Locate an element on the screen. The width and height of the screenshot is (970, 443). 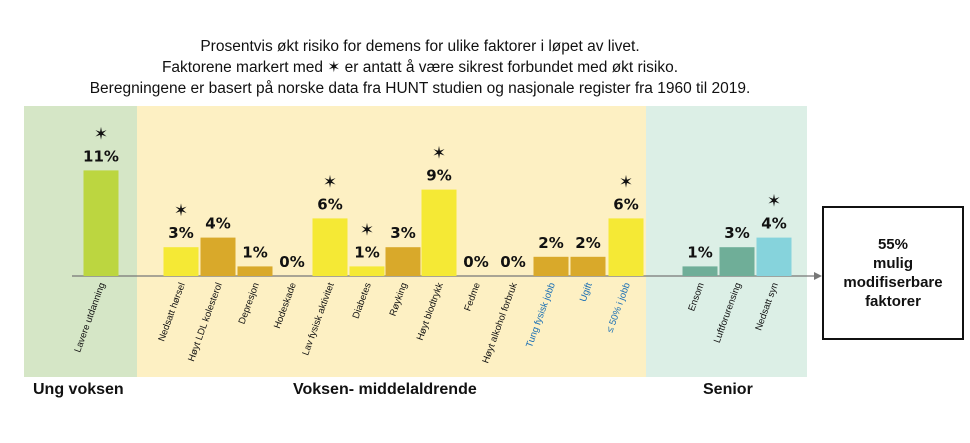
group-label-voksen: Voksen- middelaldrende is located at coordinates (385, 389).